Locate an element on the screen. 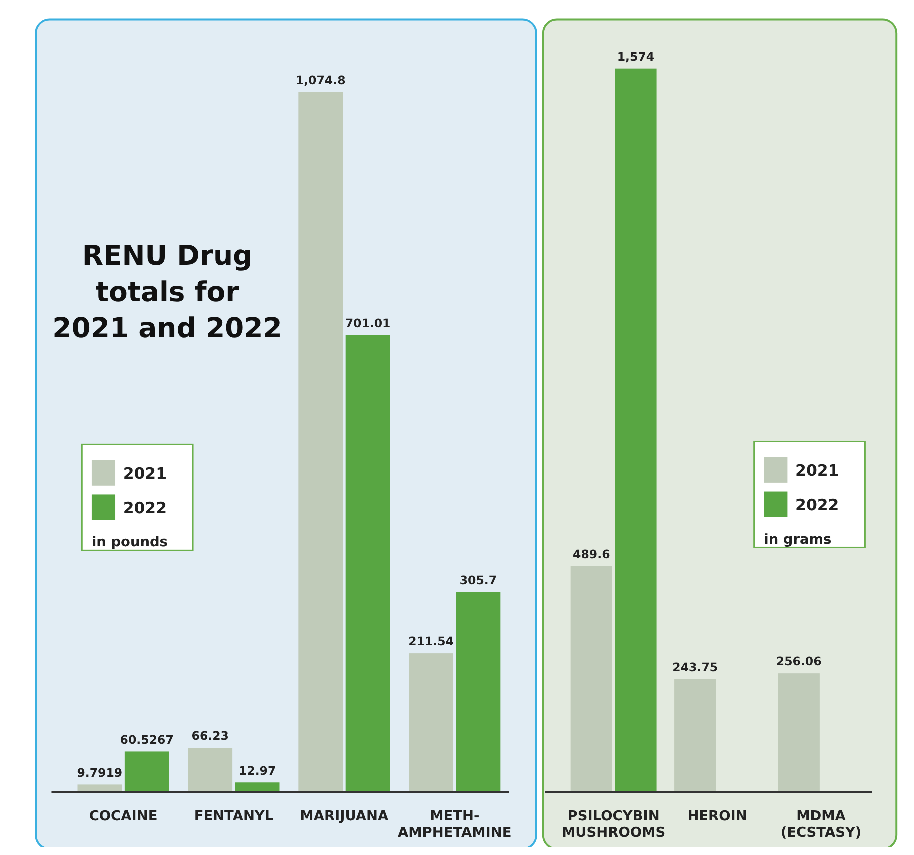  x-tick-label: FENTANYL is located at coordinates (234, 816).